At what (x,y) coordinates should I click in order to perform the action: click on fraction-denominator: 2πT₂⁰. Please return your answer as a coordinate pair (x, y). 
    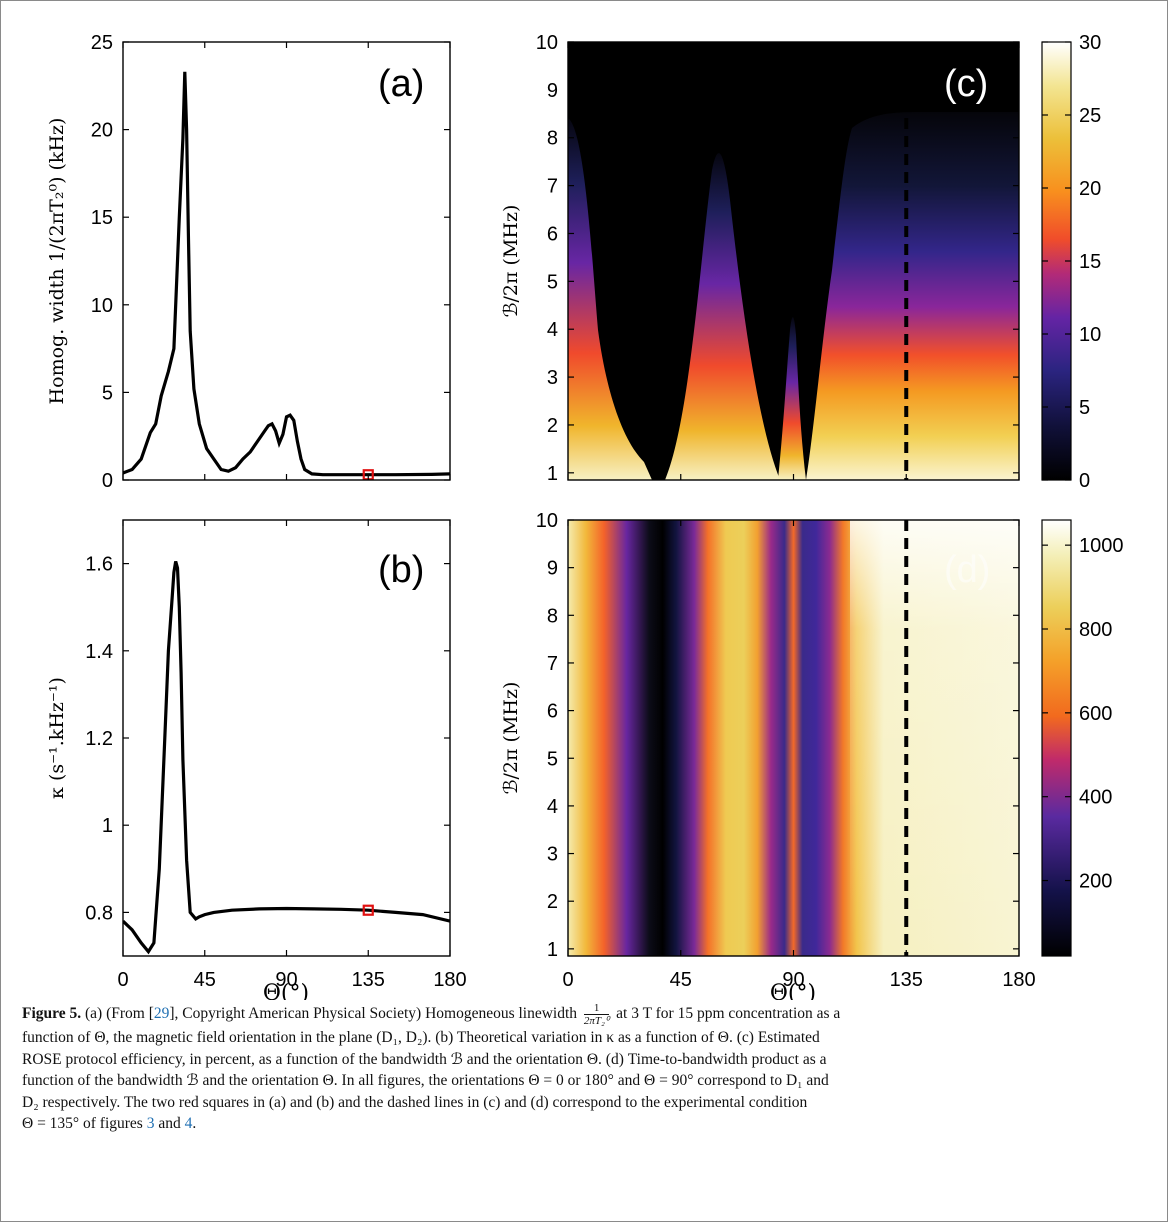
    Looking at the image, I should click on (596, 1021).